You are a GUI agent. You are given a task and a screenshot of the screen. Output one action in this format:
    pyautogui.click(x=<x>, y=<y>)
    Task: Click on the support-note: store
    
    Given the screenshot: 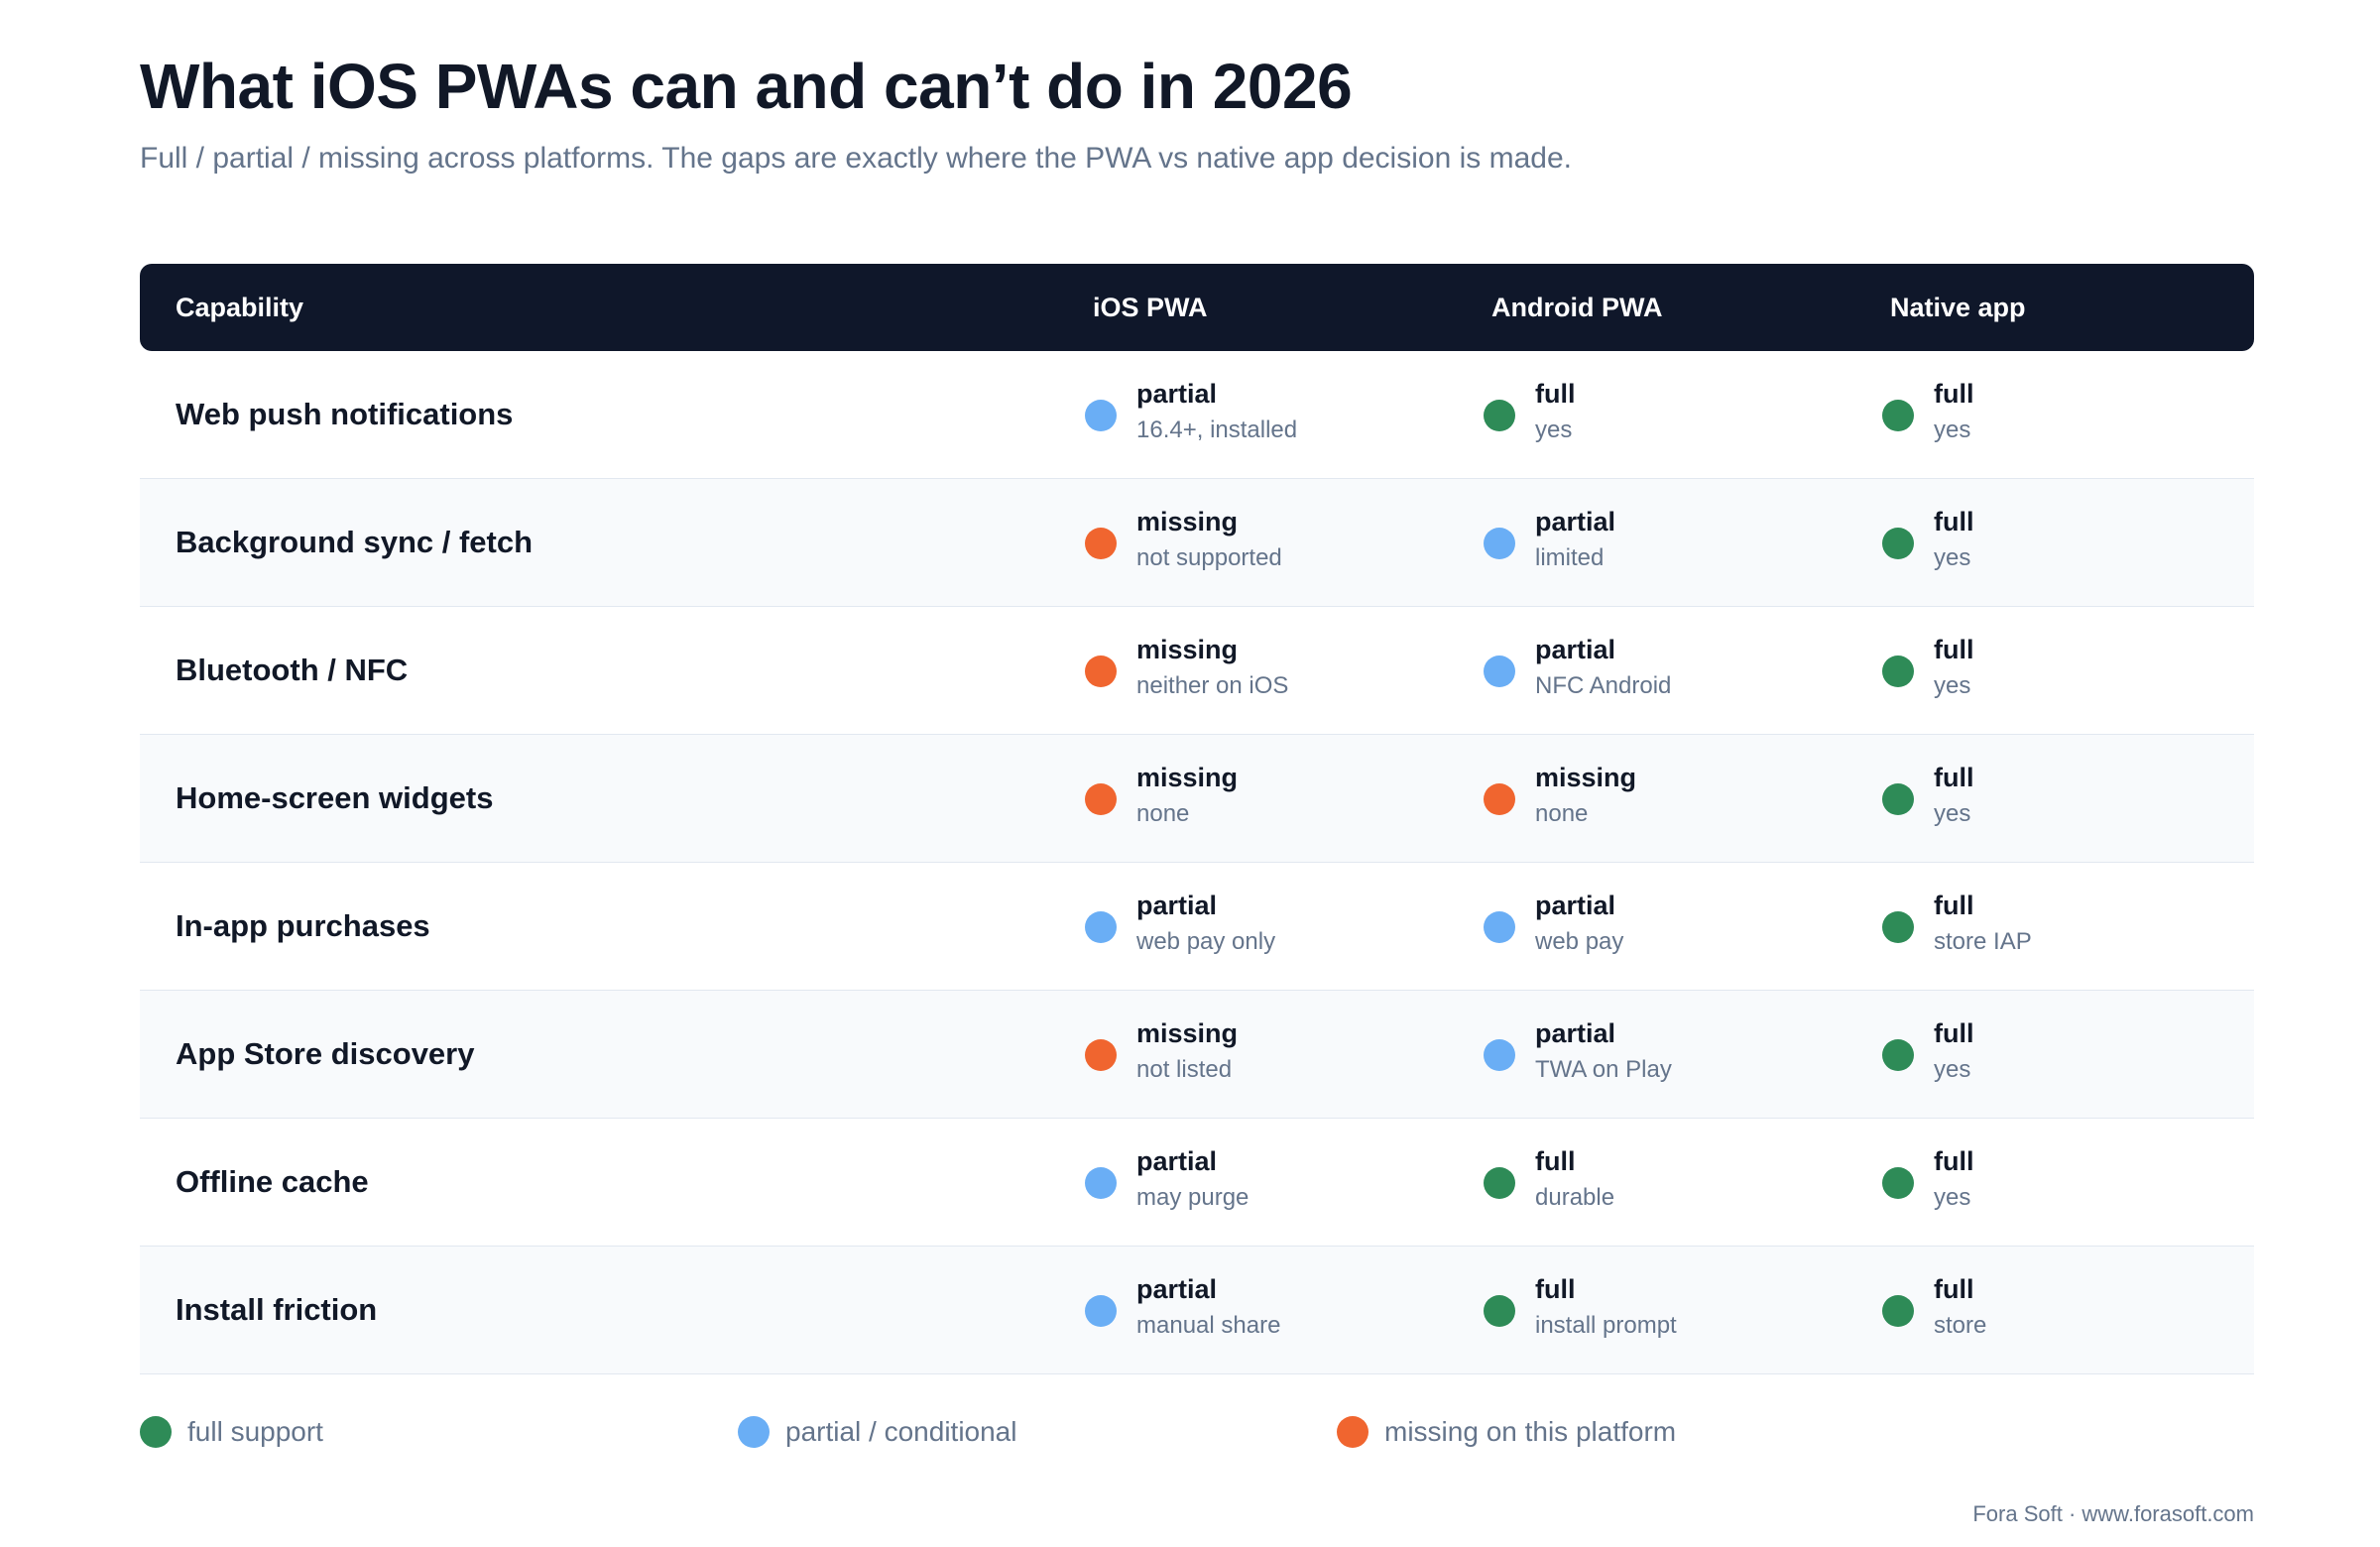 What is the action you would take?
    pyautogui.click(x=1960, y=1325)
    